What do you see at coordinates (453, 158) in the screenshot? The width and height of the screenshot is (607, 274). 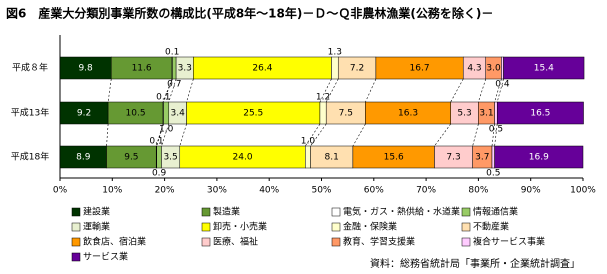 I see `data-label: 7.3` at bounding box center [453, 158].